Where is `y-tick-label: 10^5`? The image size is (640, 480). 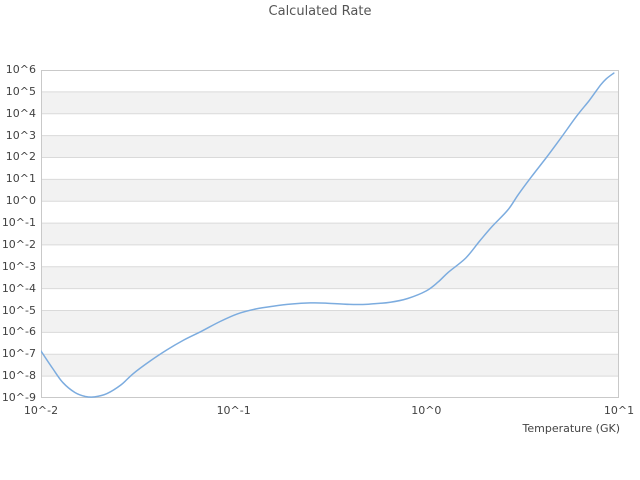 y-tick-label: 10^5 is located at coordinates (20, 91).